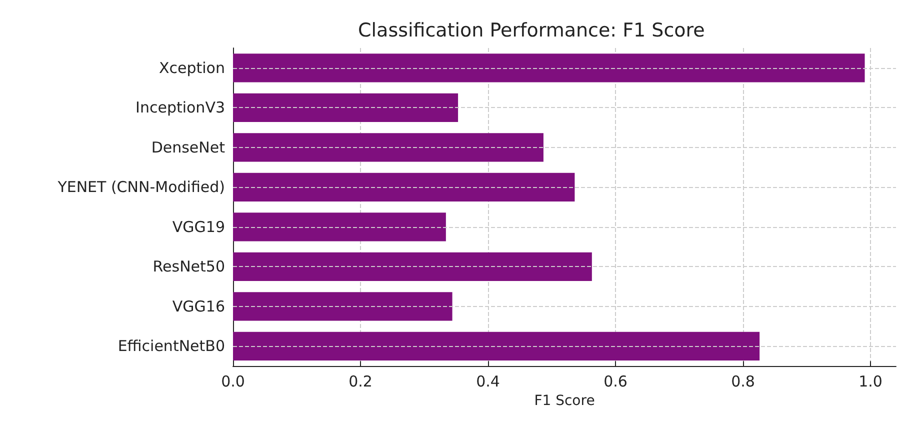 The height and width of the screenshot is (421, 912). Describe the element at coordinates (488, 381) in the screenshot. I see `x-tick-label: 0.4` at that location.